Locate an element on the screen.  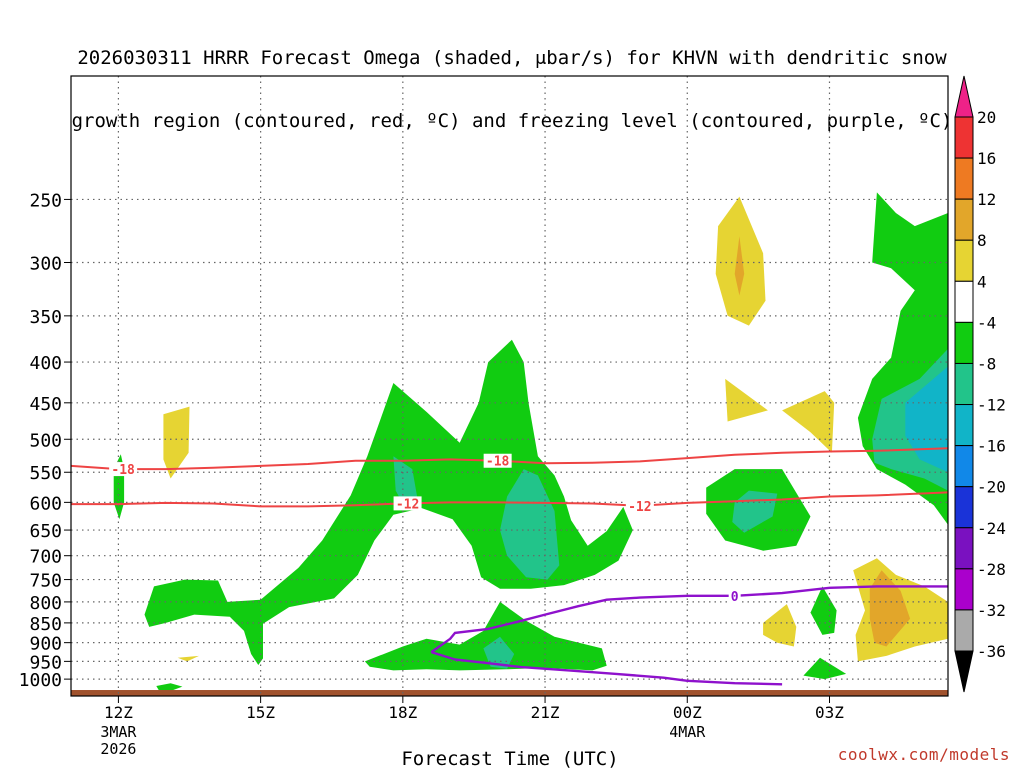
x-tick-label-18Z: 18Z is located at coordinates (402, 712).